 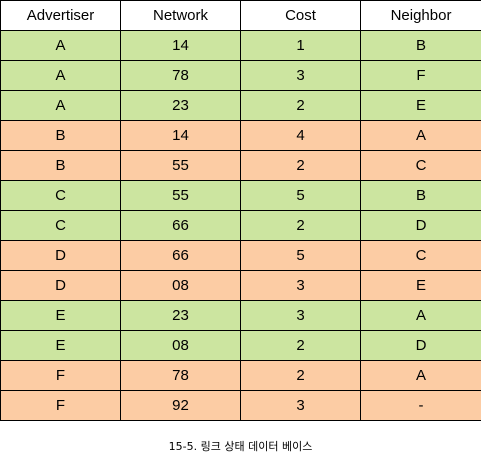 I want to click on neighbor-cell: -, so click(x=420, y=405).